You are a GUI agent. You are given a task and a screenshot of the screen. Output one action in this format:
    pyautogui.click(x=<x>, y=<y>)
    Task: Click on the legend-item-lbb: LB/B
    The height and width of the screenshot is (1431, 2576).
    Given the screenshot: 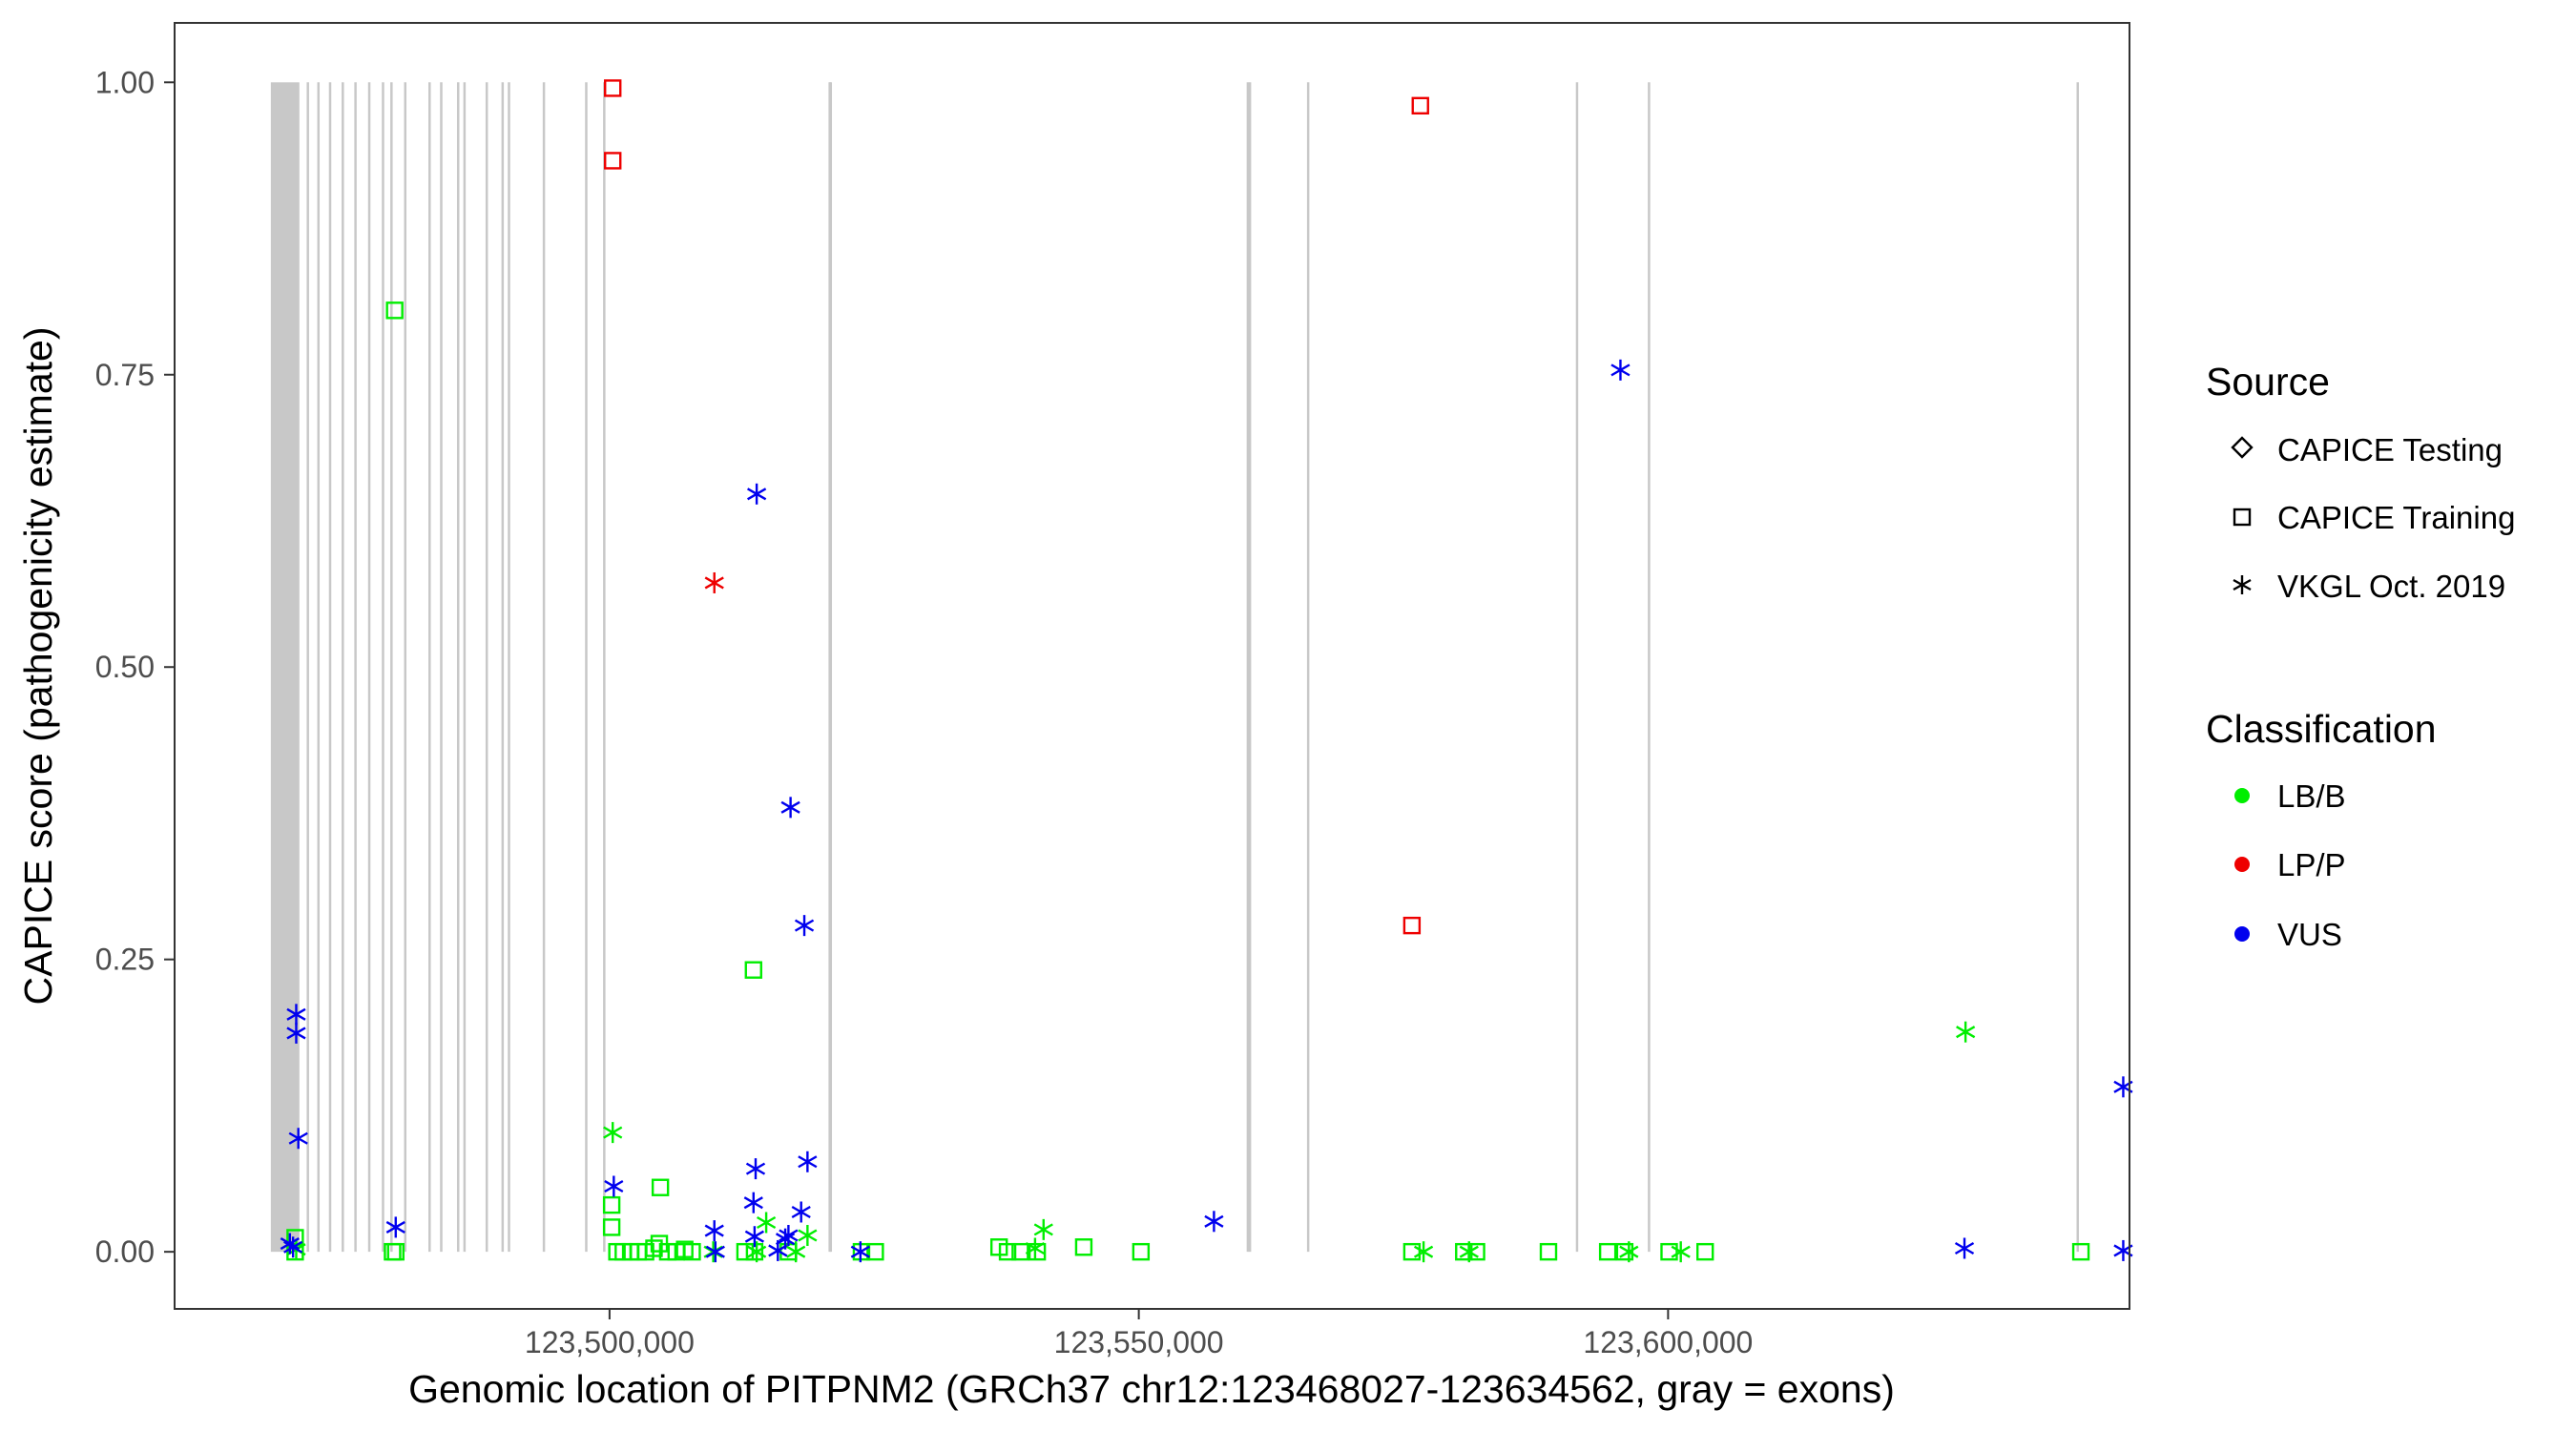 What is the action you would take?
    pyautogui.click(x=2290, y=796)
    